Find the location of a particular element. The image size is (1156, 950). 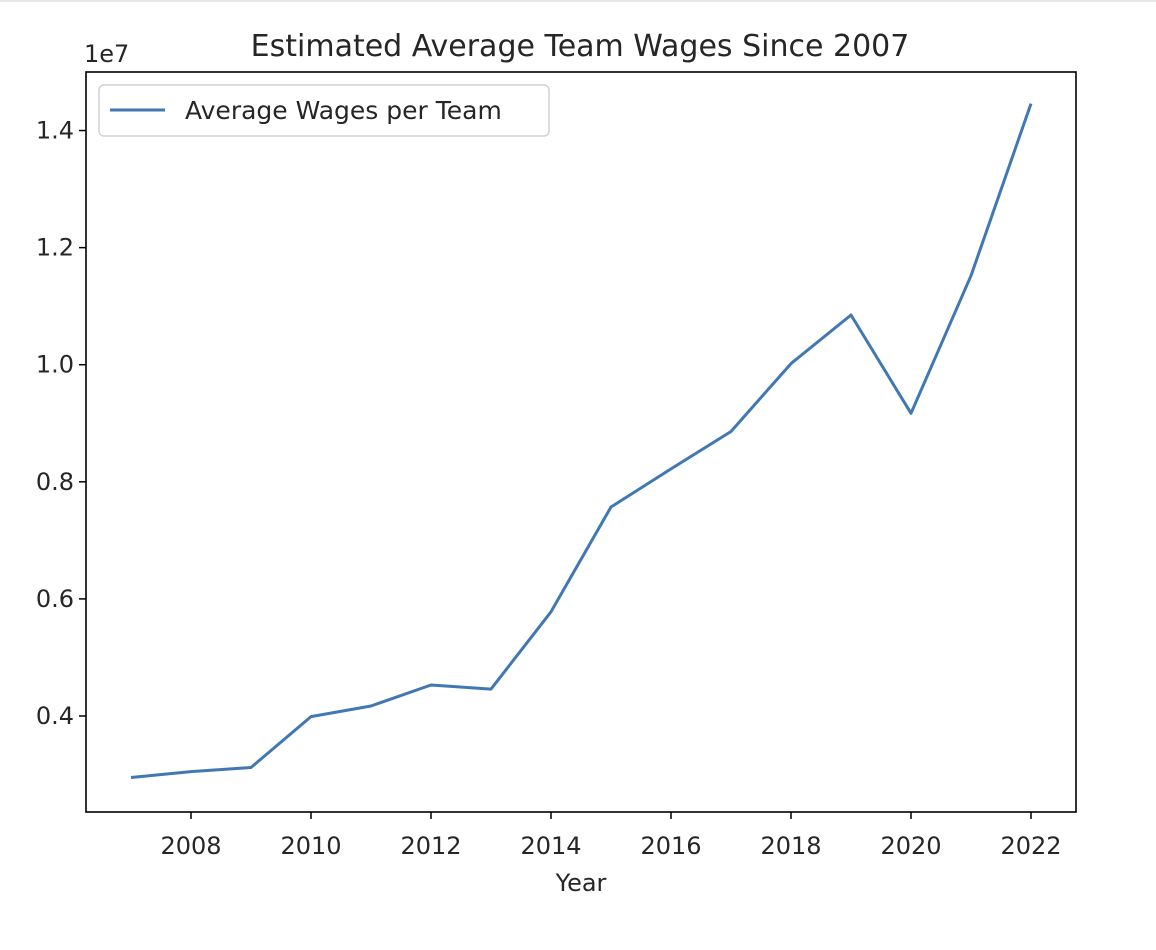

y-tick-label: 1.0 is located at coordinates (55, 365).